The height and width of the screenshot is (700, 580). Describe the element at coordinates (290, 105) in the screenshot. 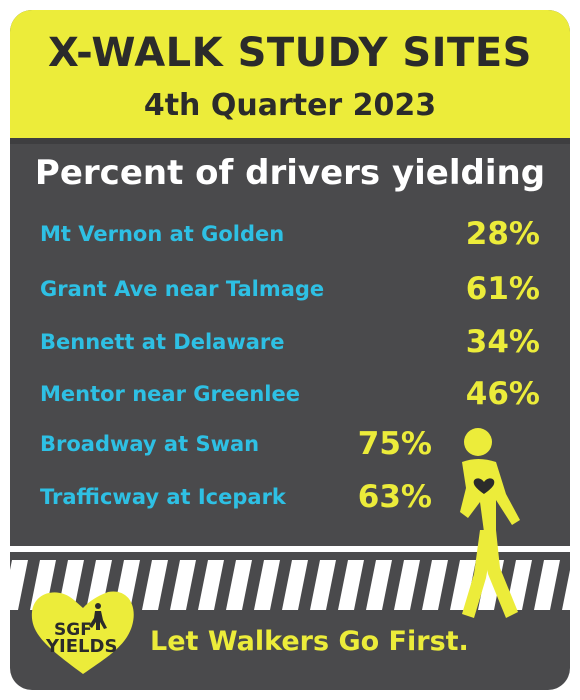

I see `quarter-label: 4th Quarter 2023` at that location.